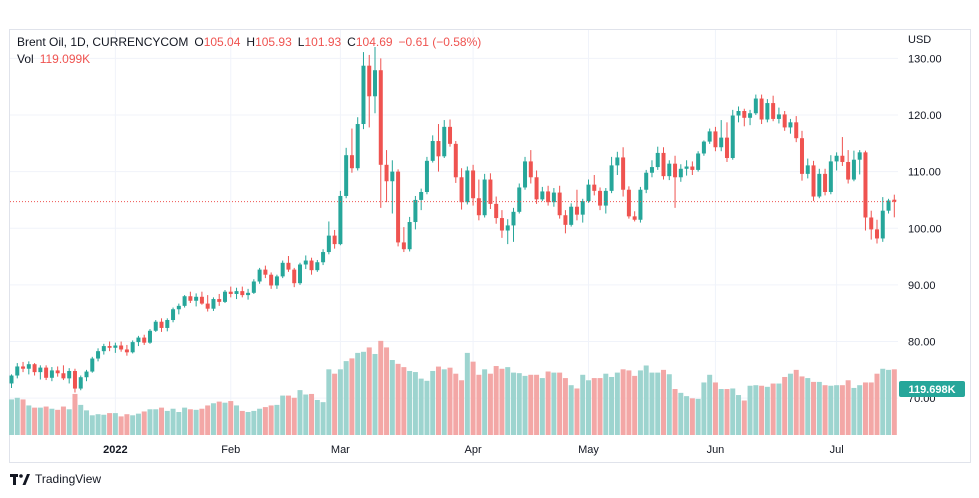 The image size is (979, 498). What do you see at coordinates (922, 343) in the screenshot?
I see `y-tick-label: 80.00` at bounding box center [922, 343].